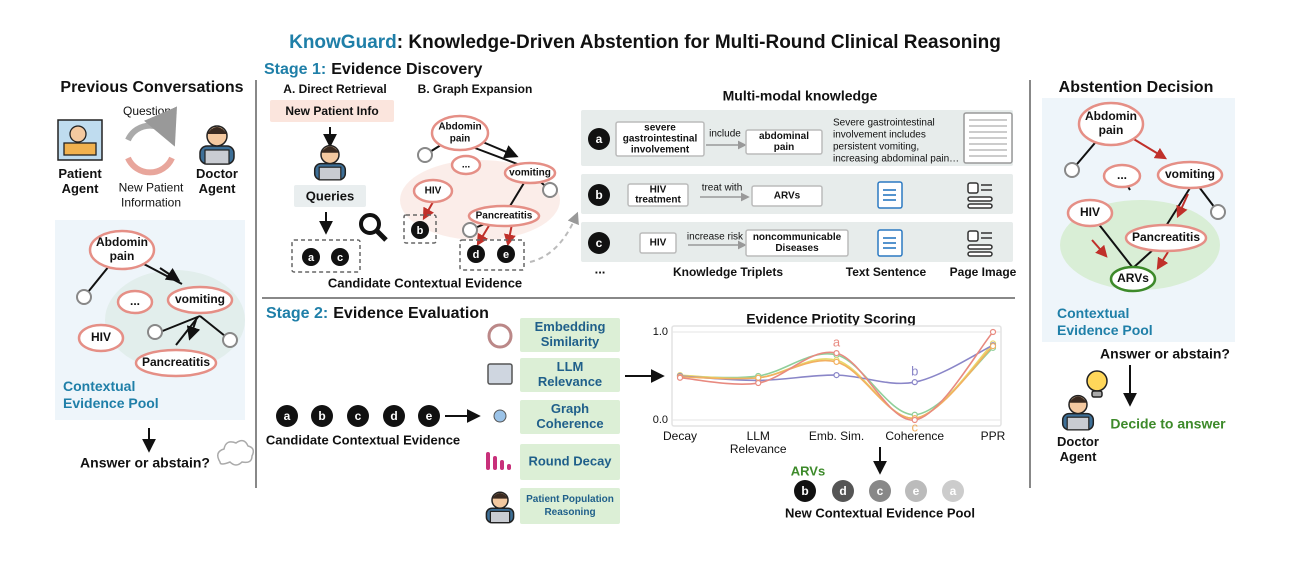 The height and width of the screenshot is (571, 1292). I want to click on label: New Contextual Evidence Pool, so click(880, 512).